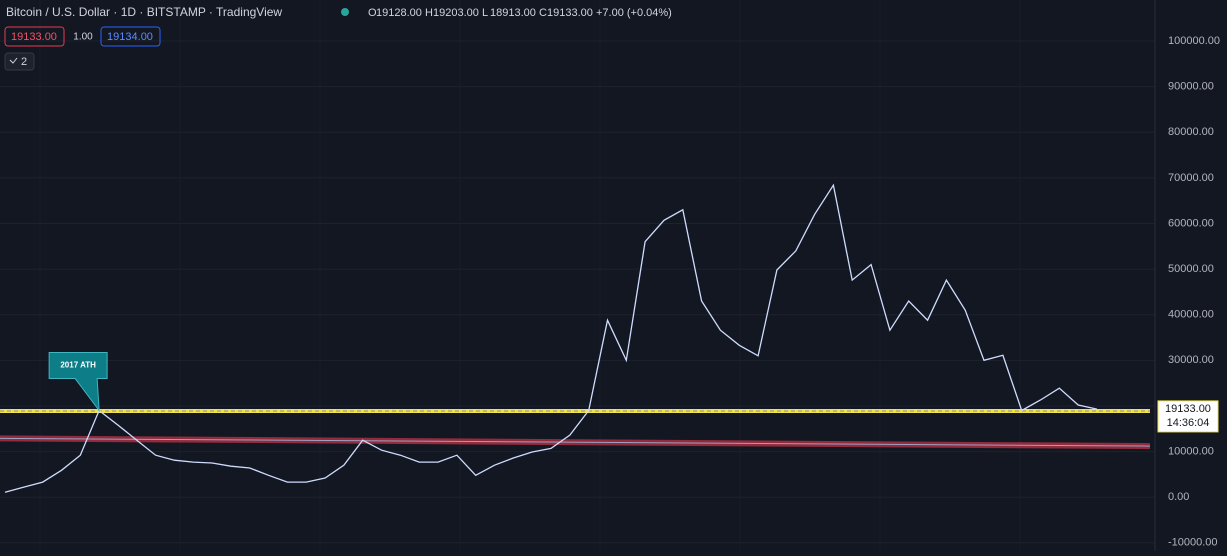 The width and height of the screenshot is (1227, 556). Describe the element at coordinates (570, 13) in the screenshot. I see `ohlc-value: 19133.00` at that location.